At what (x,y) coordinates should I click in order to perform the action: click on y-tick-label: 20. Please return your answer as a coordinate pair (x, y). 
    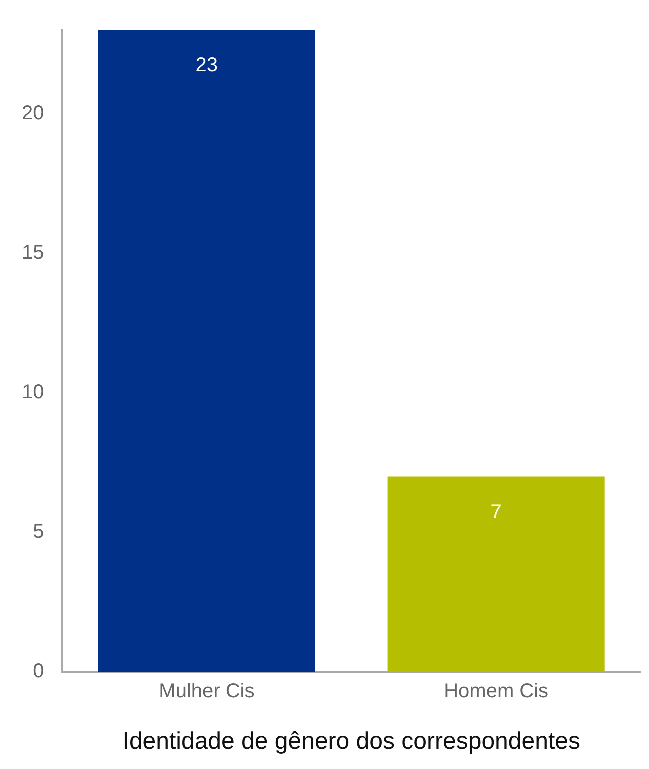
    Looking at the image, I should click on (33, 113).